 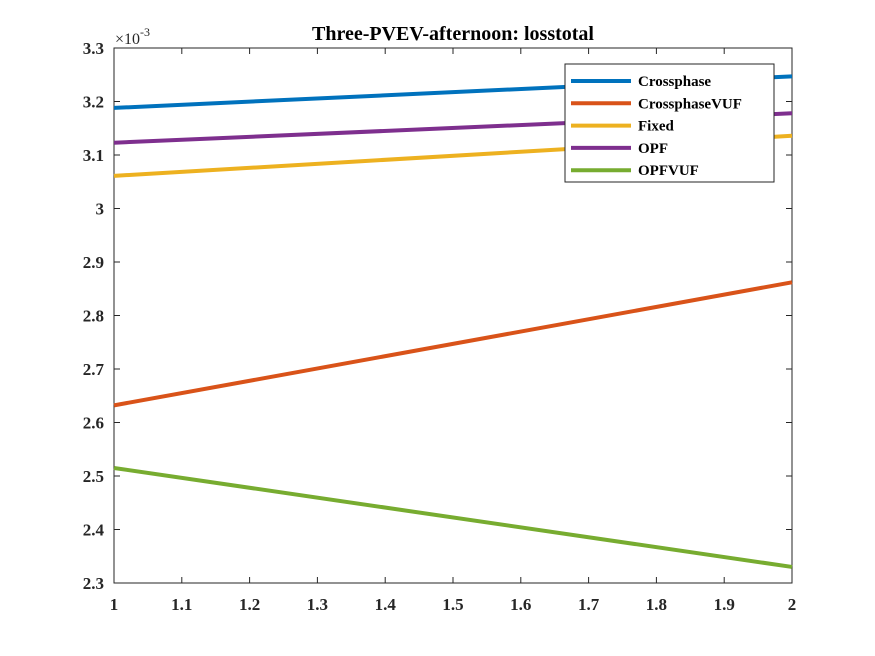 What do you see at coordinates (656, 604) in the screenshot?
I see `x-tick-label: 1.8` at bounding box center [656, 604].